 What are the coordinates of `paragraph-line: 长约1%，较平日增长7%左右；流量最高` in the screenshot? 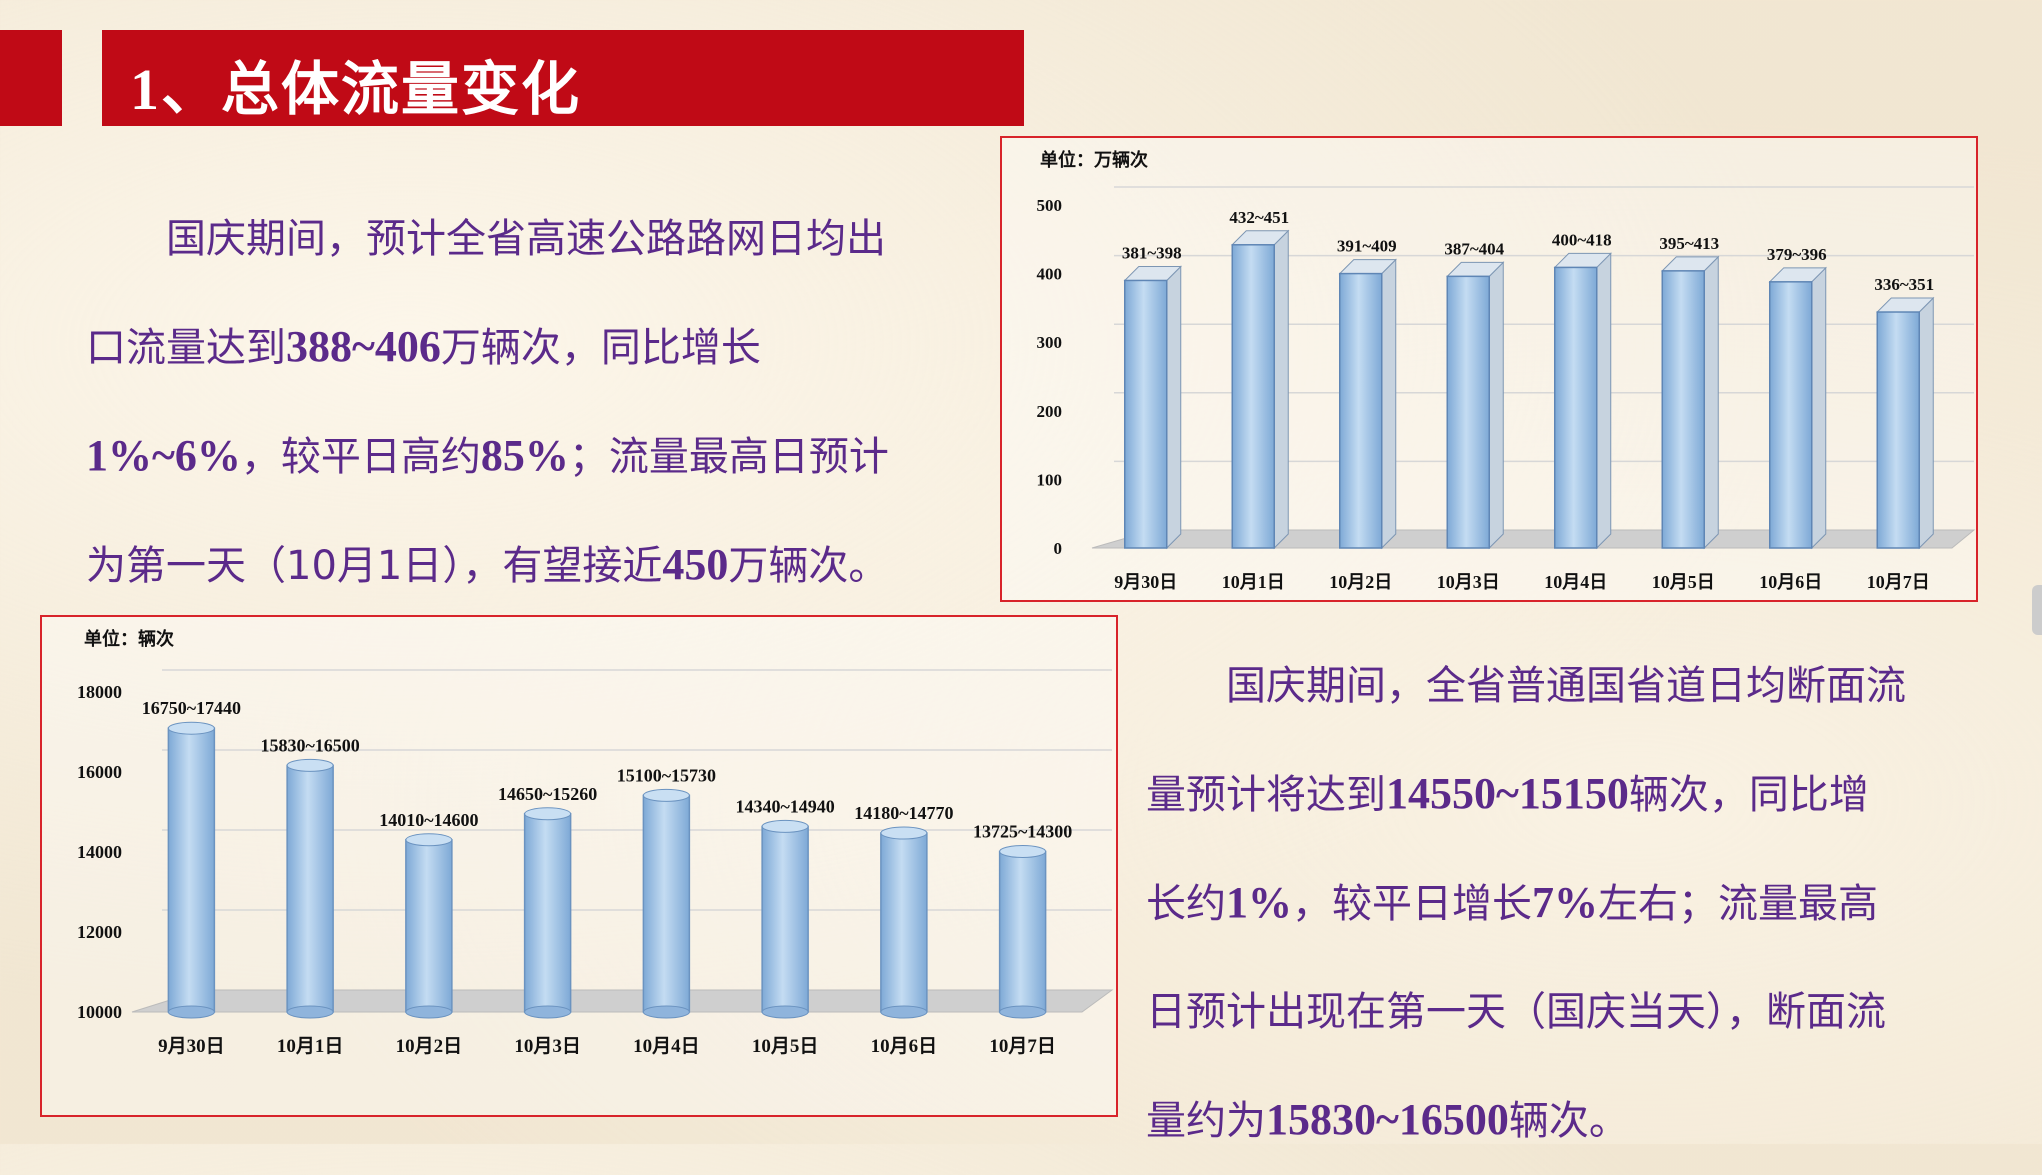 It's located at (1586, 903).